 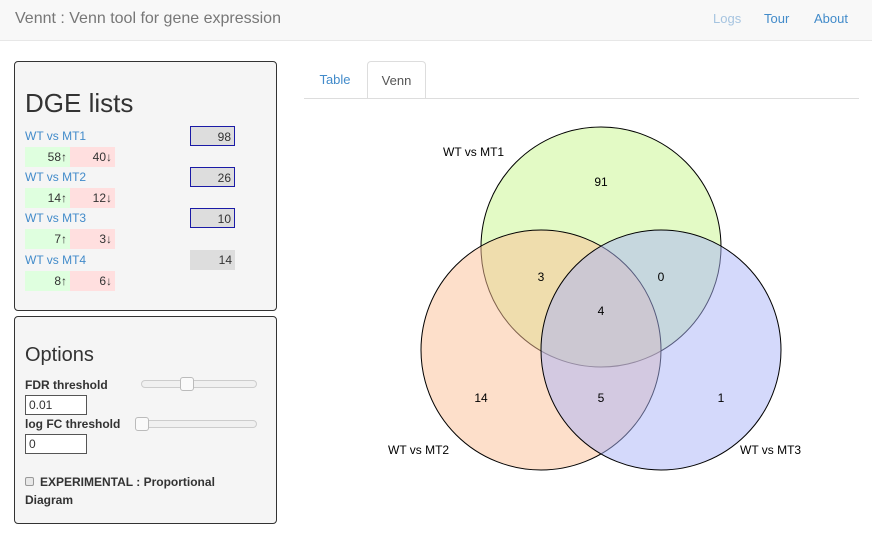 What do you see at coordinates (661, 350) in the screenshot?
I see `venn-circle-mt3` at bounding box center [661, 350].